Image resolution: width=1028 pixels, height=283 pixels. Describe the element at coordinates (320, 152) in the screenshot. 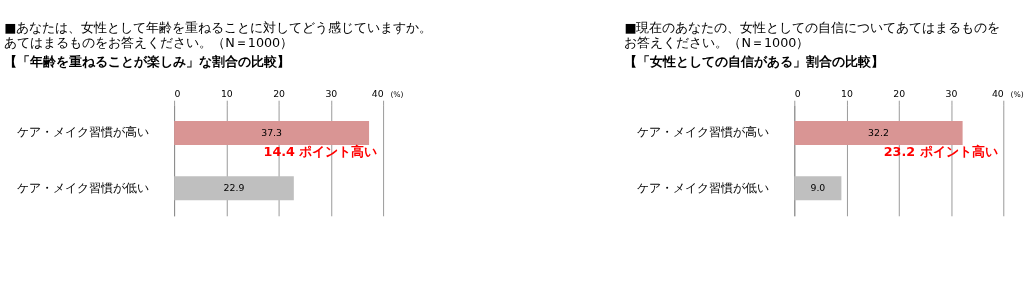

I see `annotation: 14.4 ポイント高い` at that location.